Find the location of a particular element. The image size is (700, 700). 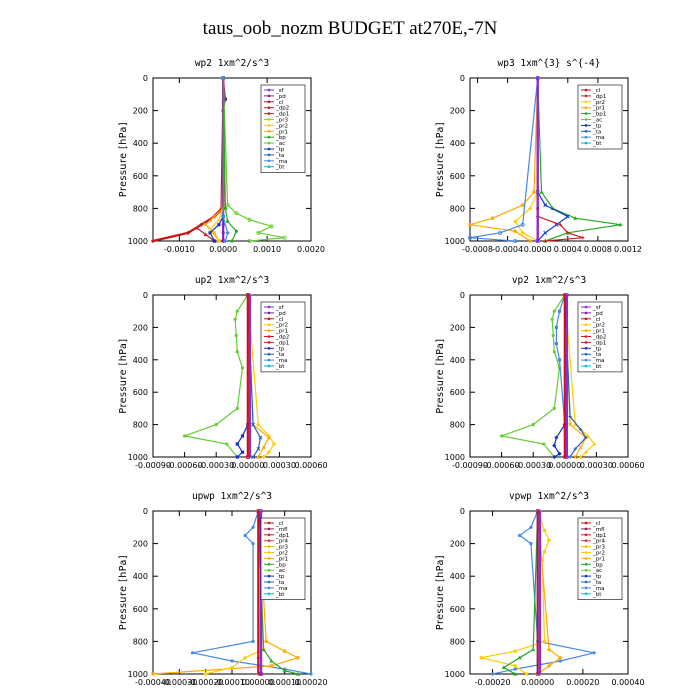

panel-title: vp2 1xm^2/s^3 is located at coordinates (549, 280).